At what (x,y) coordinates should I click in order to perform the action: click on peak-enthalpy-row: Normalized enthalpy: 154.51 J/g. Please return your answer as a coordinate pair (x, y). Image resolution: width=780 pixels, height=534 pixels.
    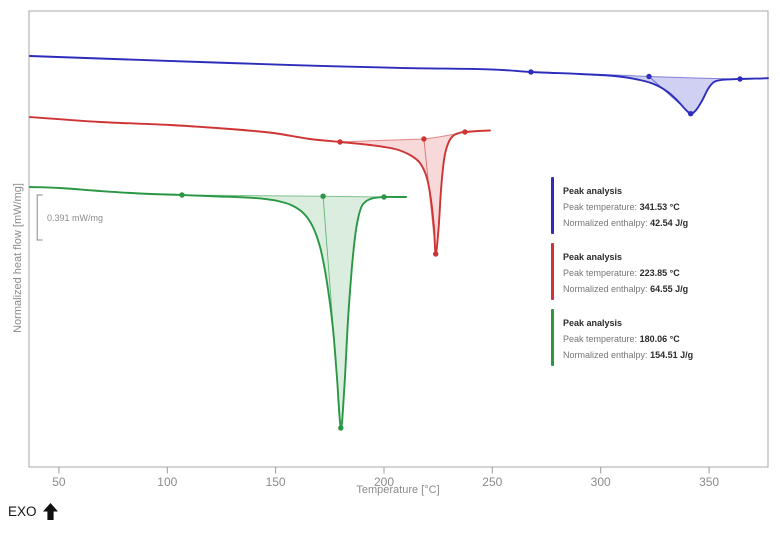
    Looking at the image, I should click on (628, 355).